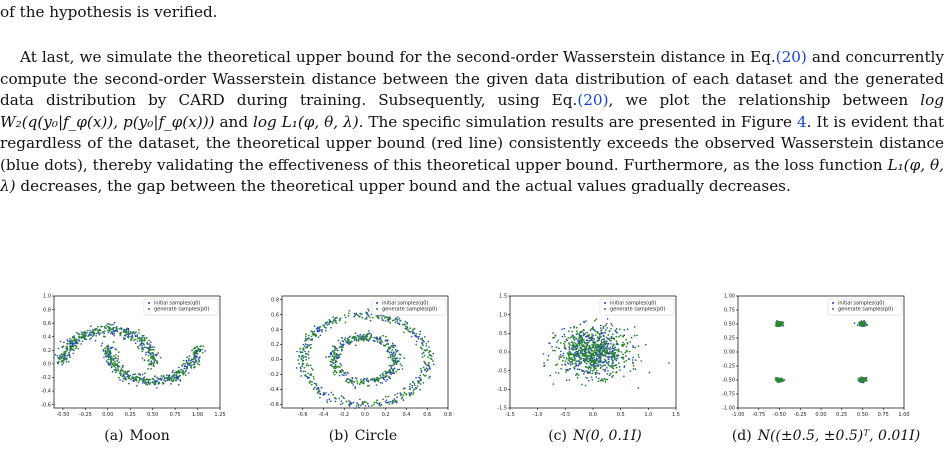  I want to click on x-tick-label: 0.8, so click(448, 415).